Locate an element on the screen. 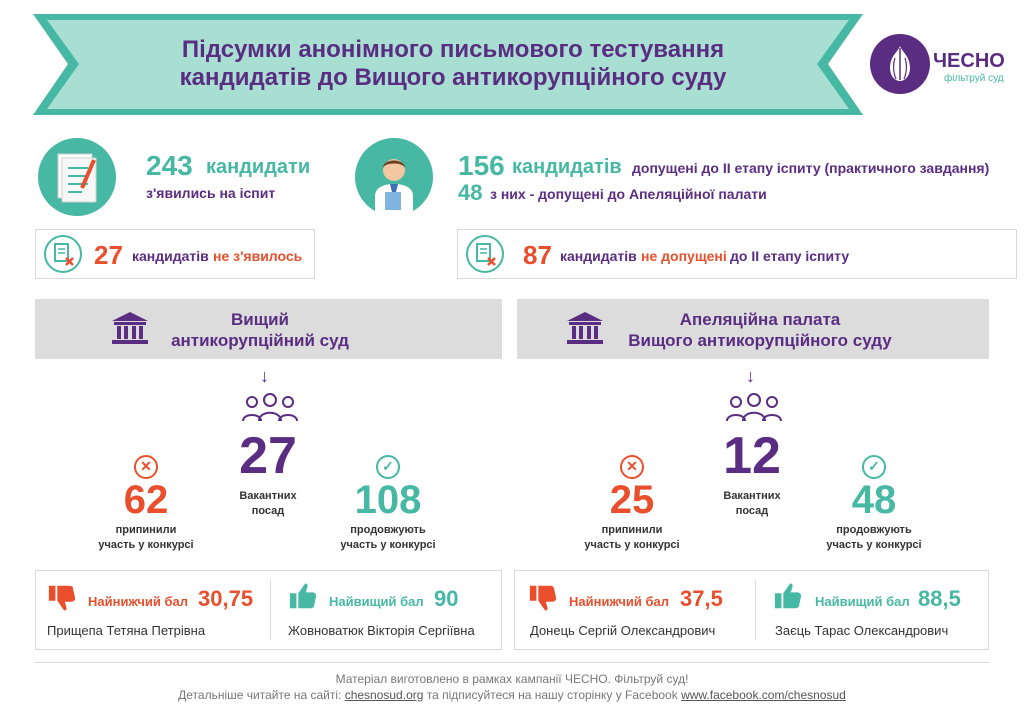  down-arrow-icon: ↓ is located at coordinates (264, 376).